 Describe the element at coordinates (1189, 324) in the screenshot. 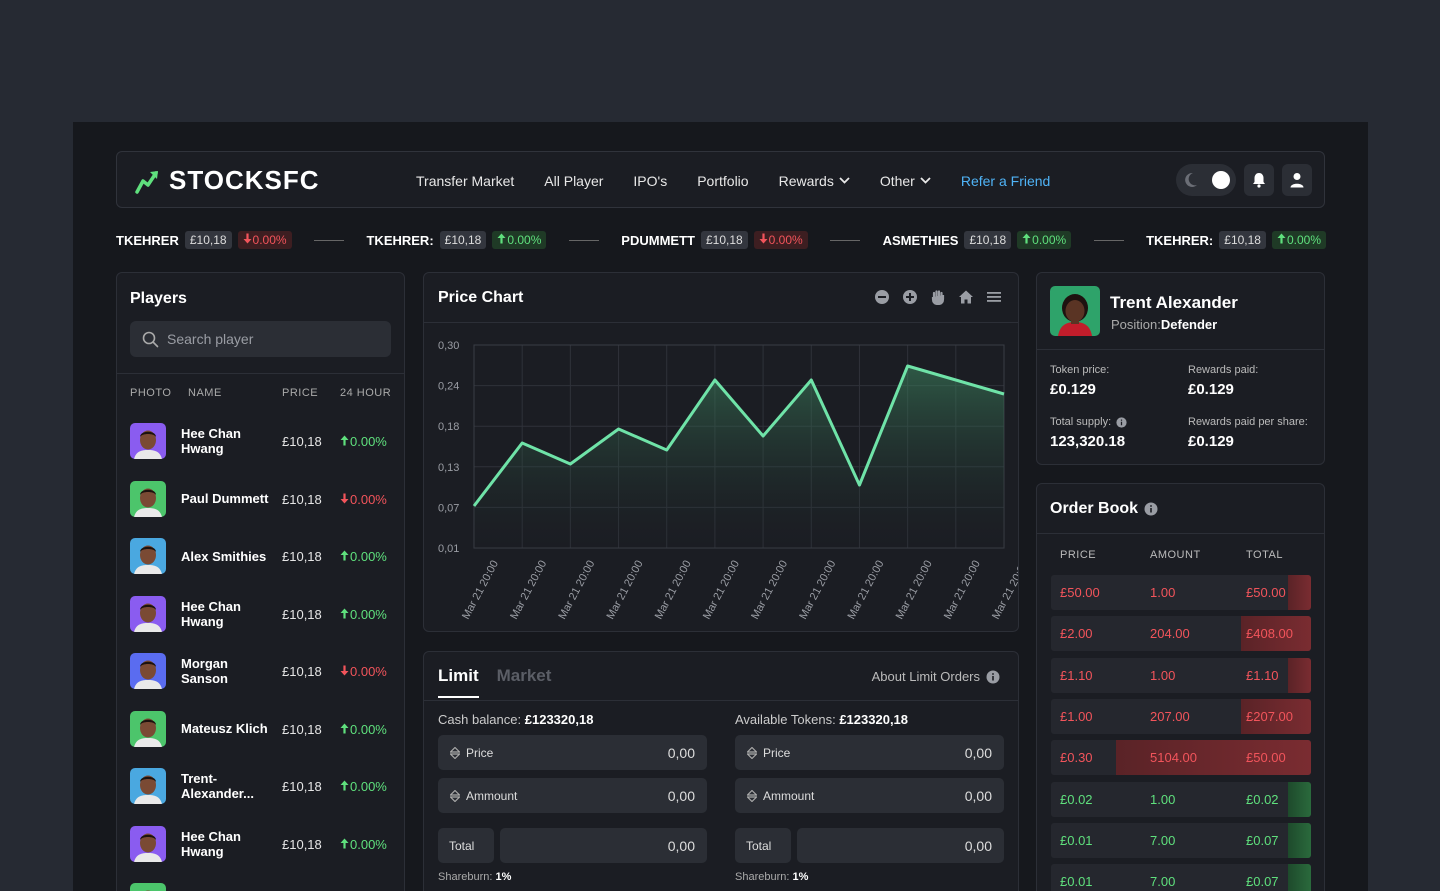

I see `player-position-value: Defender` at that location.